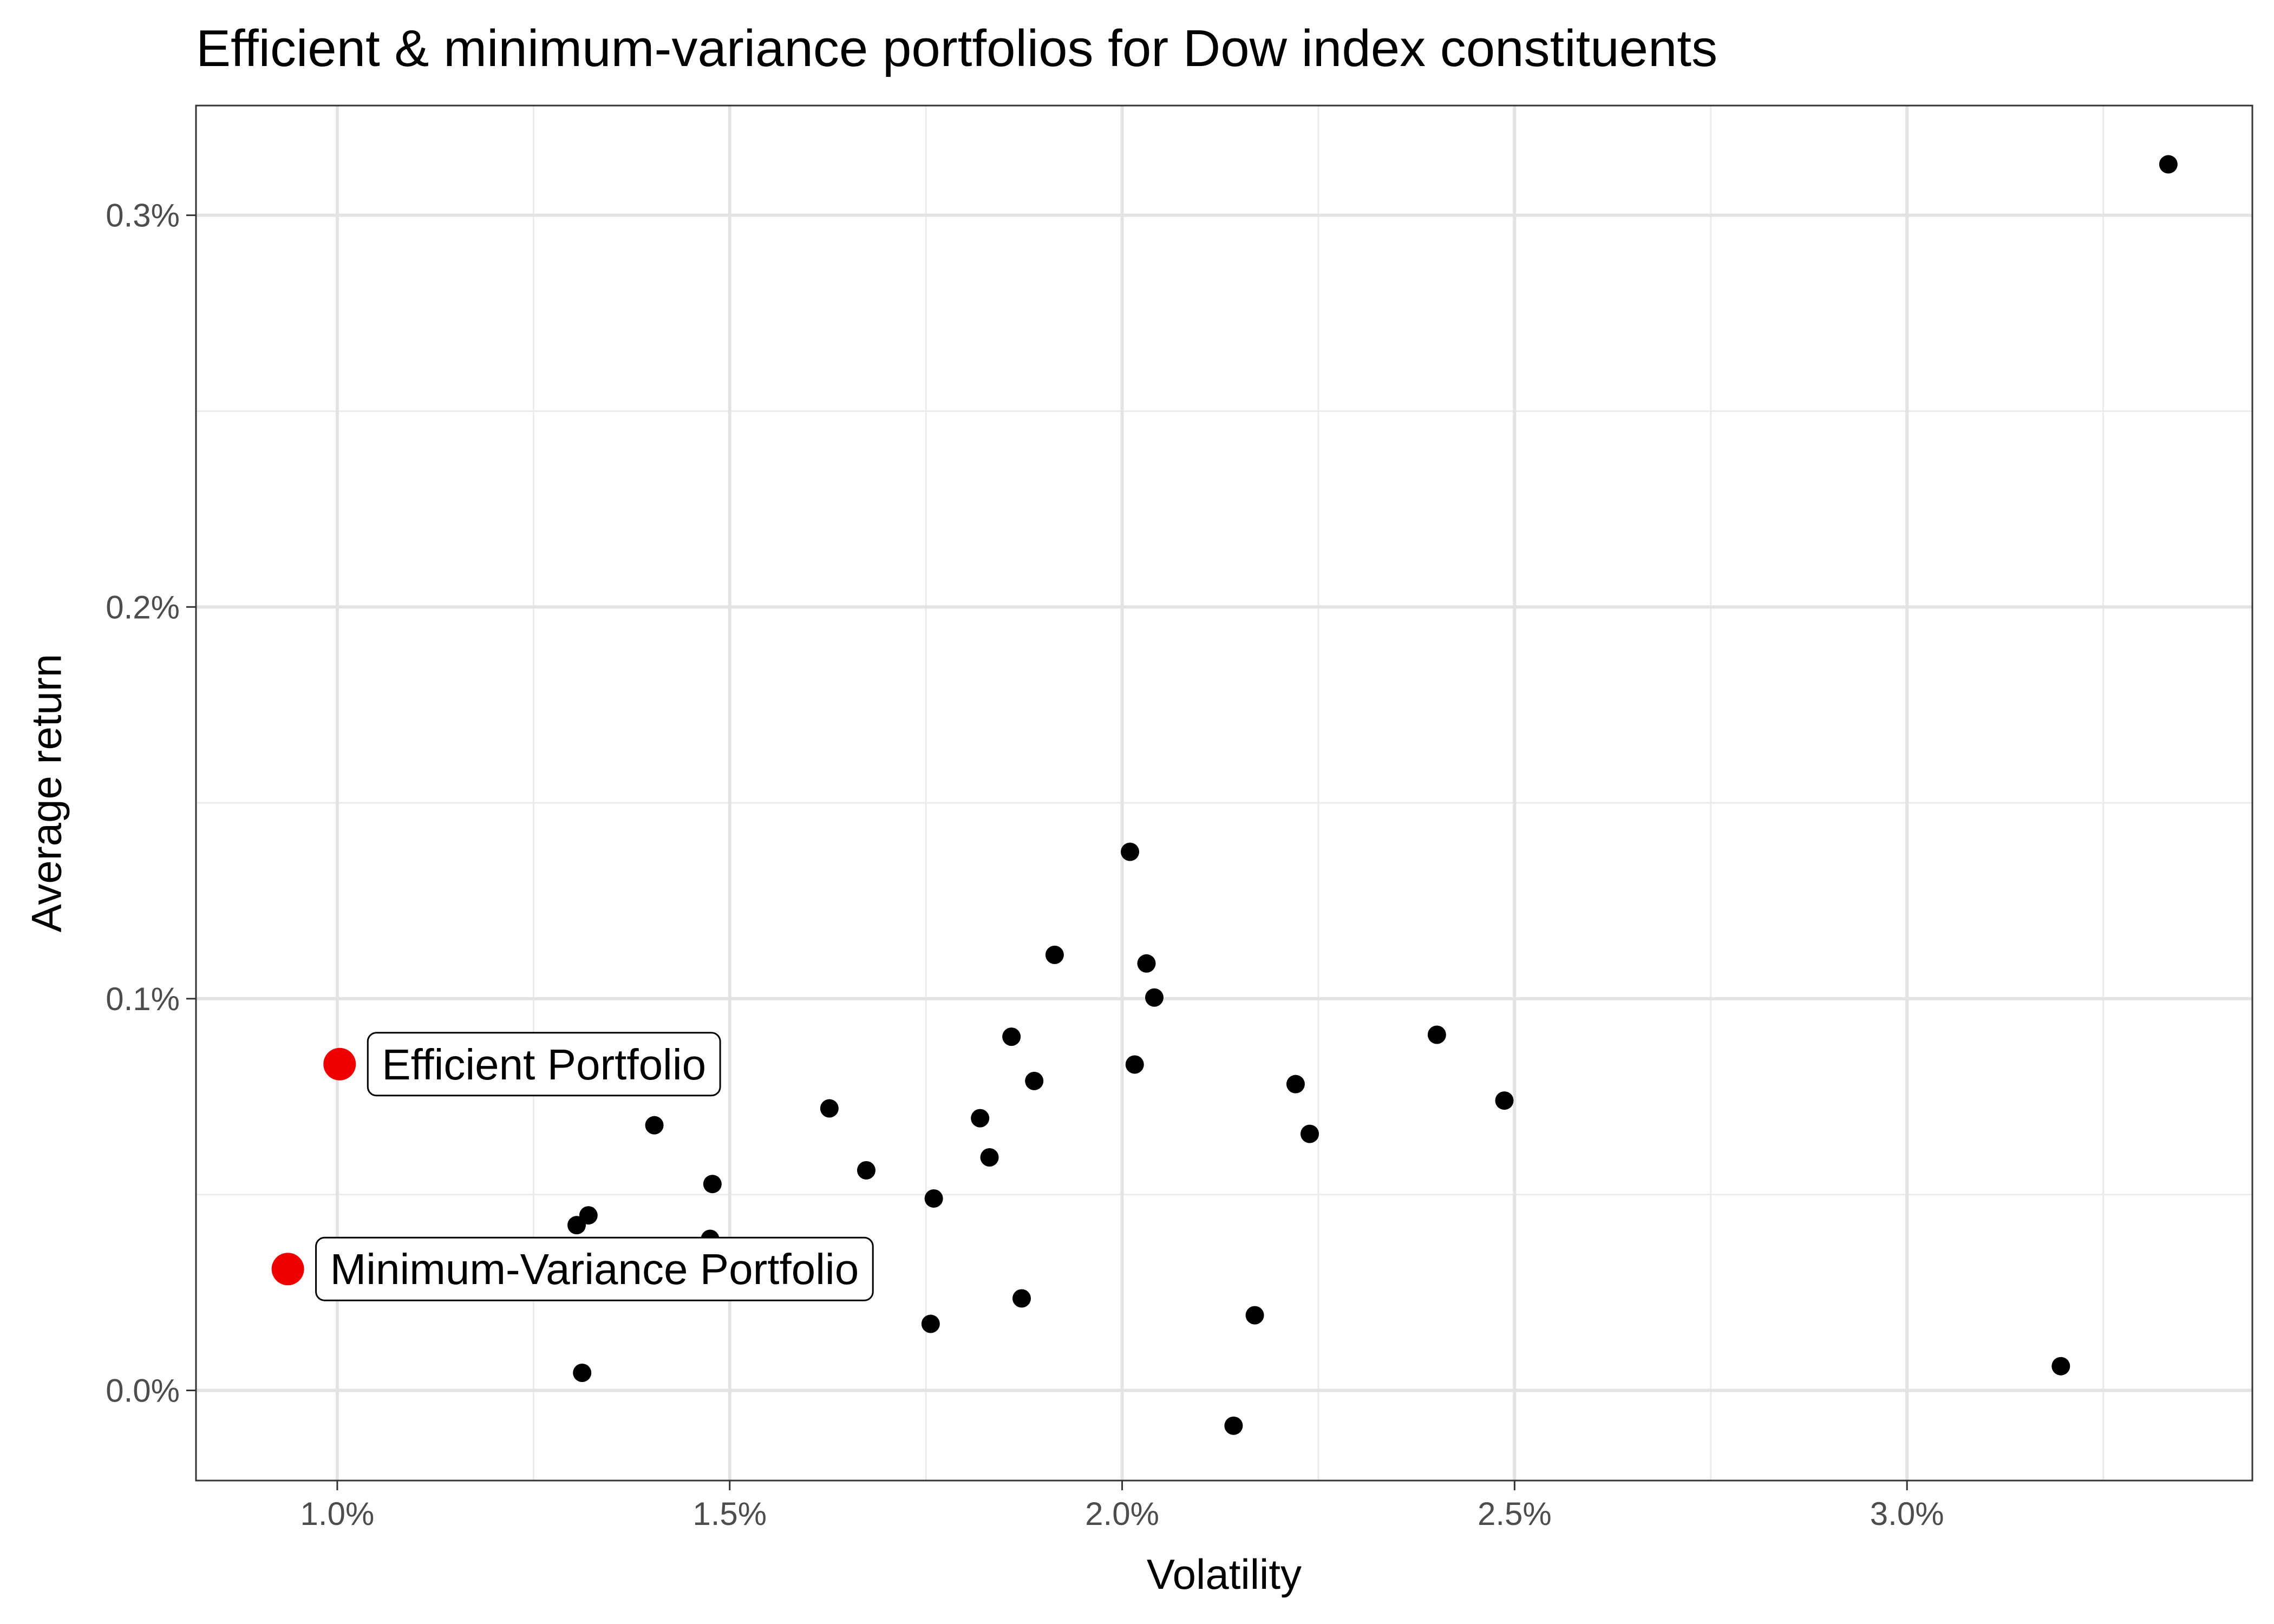 This screenshot has height=1624, width=2274. I want to click on highlight-label: Minimum-Variance Portfolio, so click(595, 1269).